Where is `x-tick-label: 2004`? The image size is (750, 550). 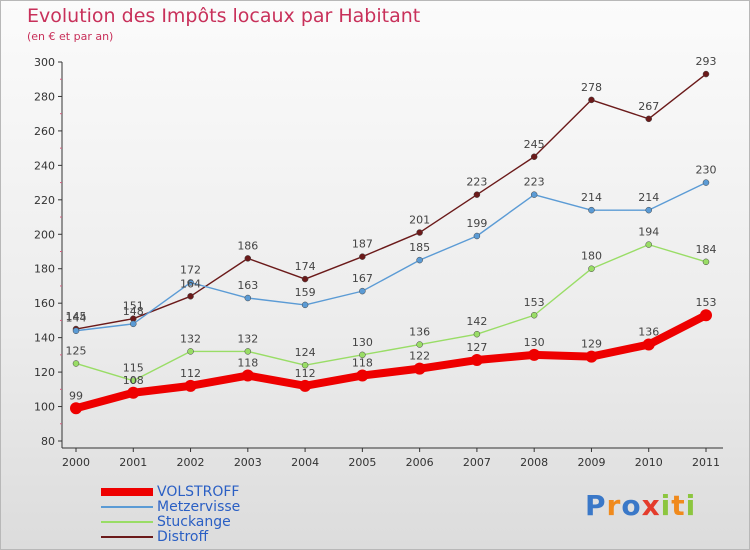
x-tick-label: 2004 is located at coordinates (305, 462).